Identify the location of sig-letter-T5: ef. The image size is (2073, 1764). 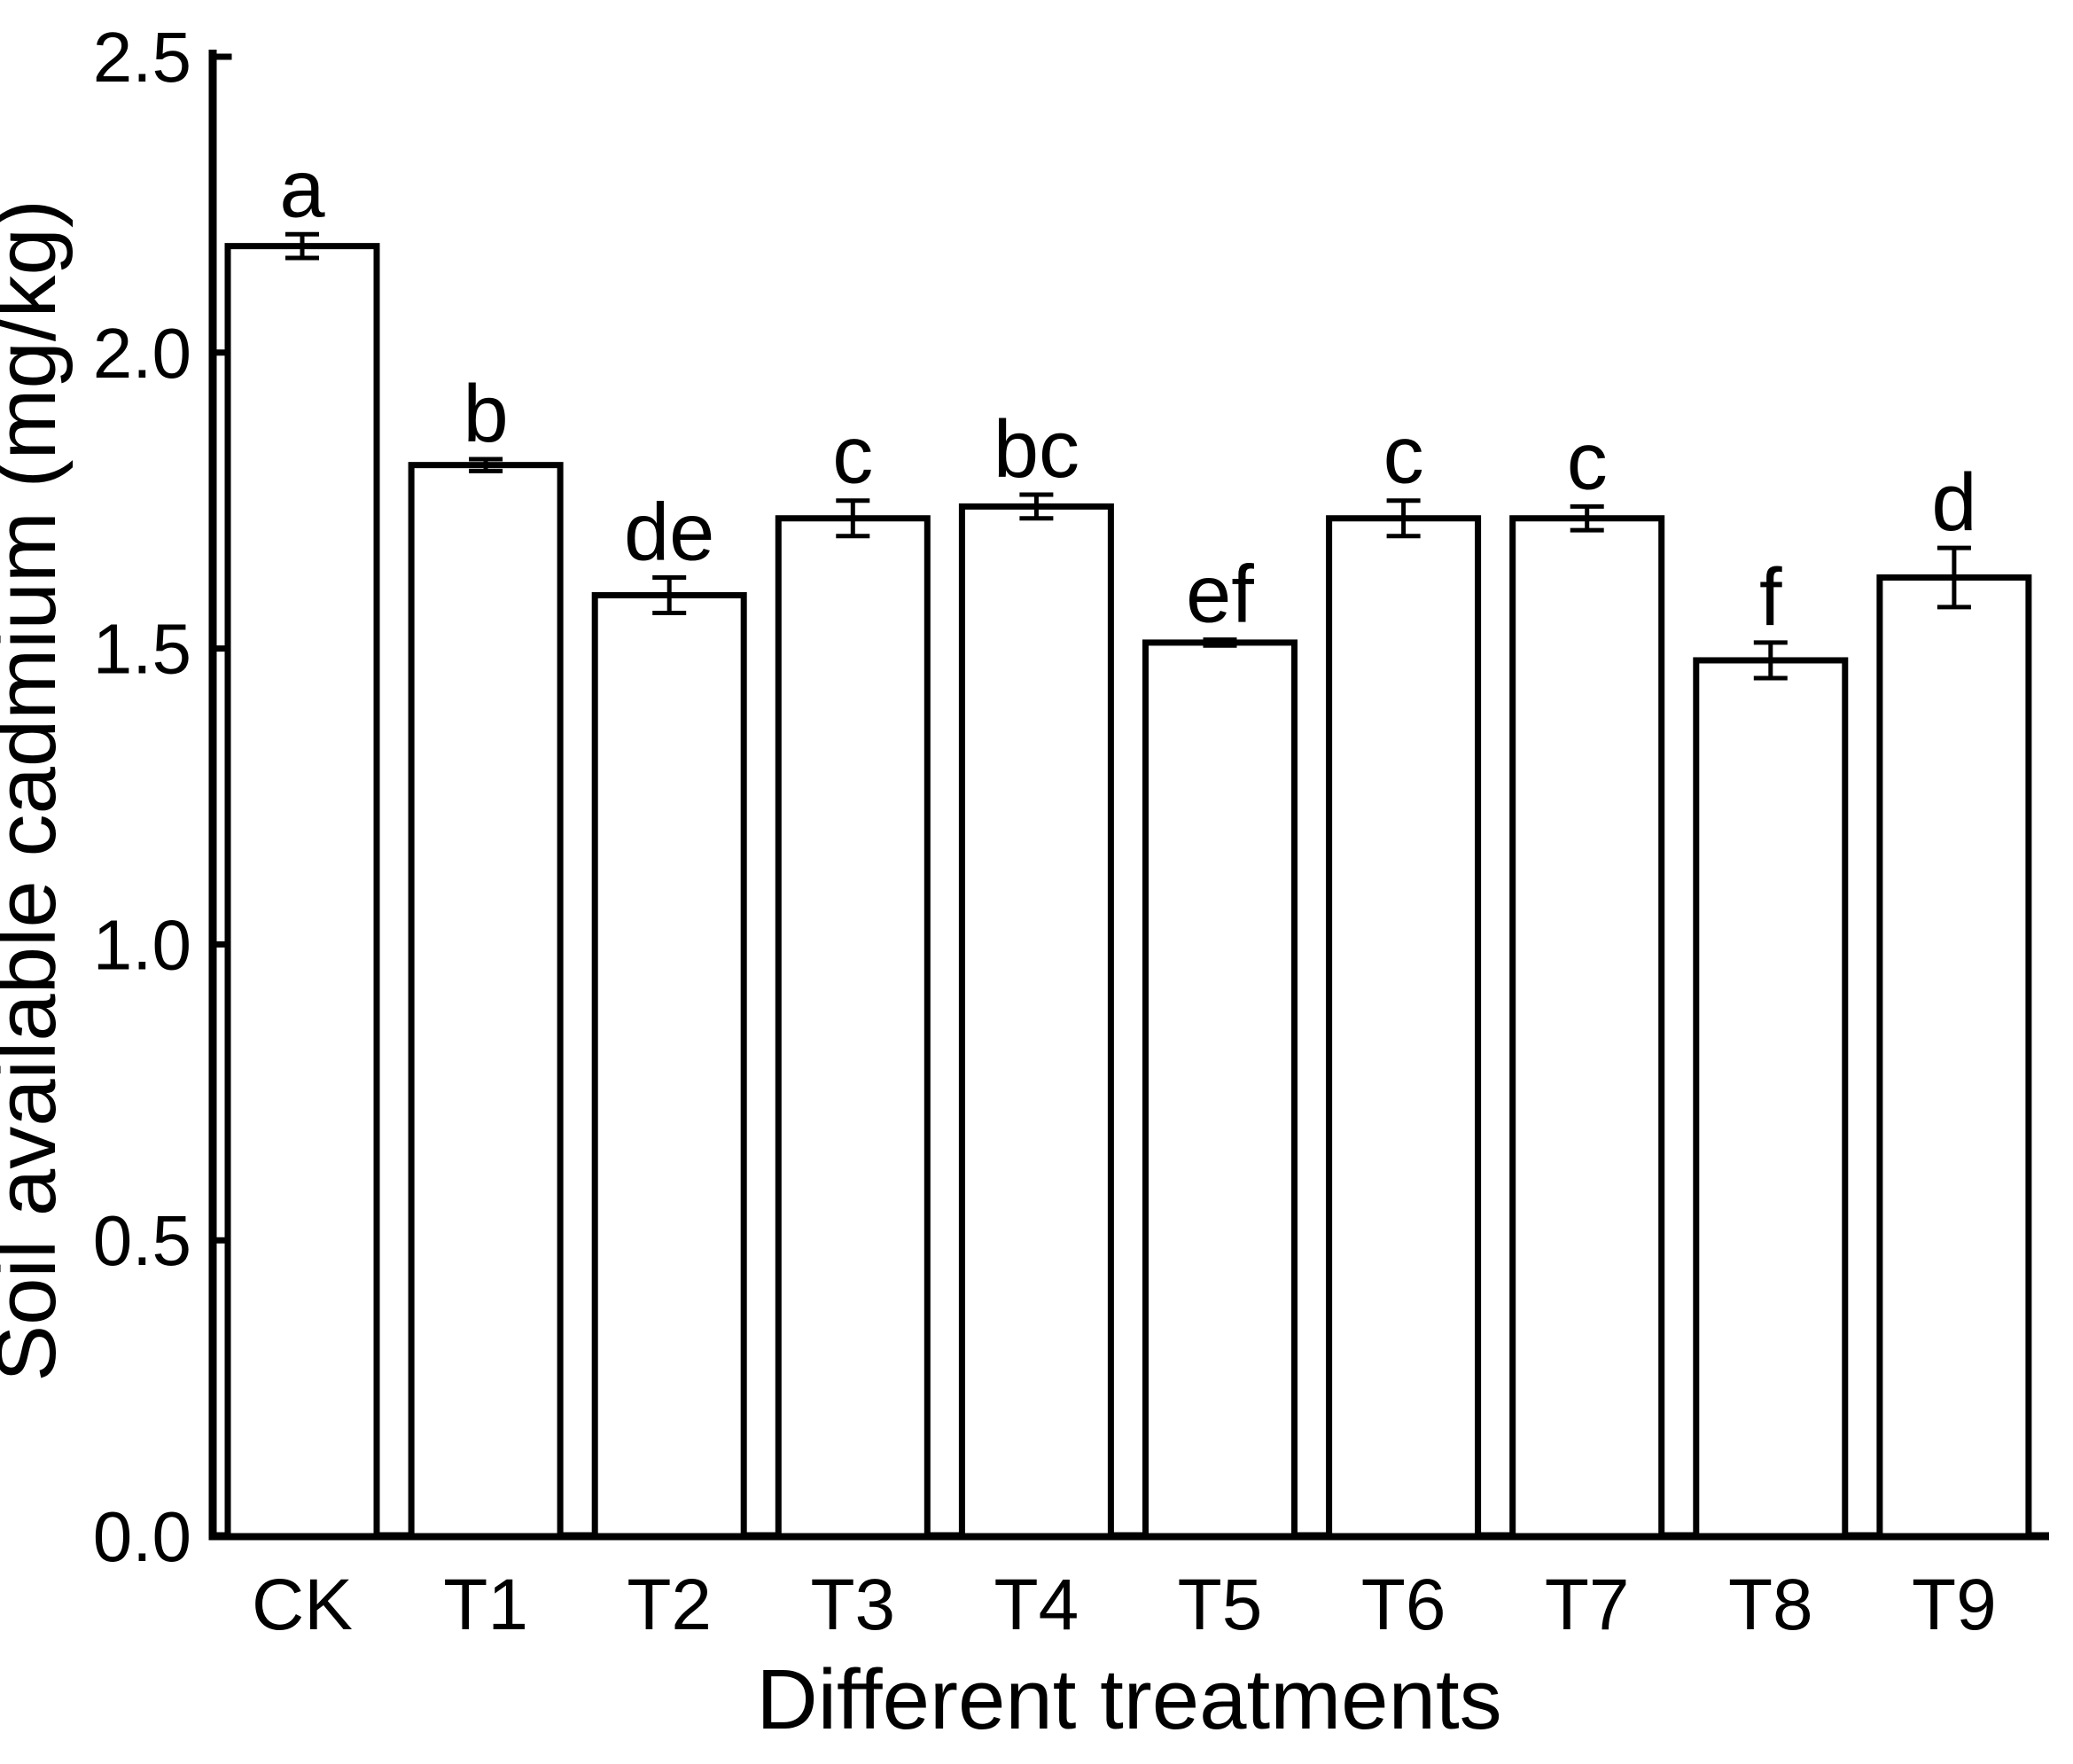
(1220, 595).